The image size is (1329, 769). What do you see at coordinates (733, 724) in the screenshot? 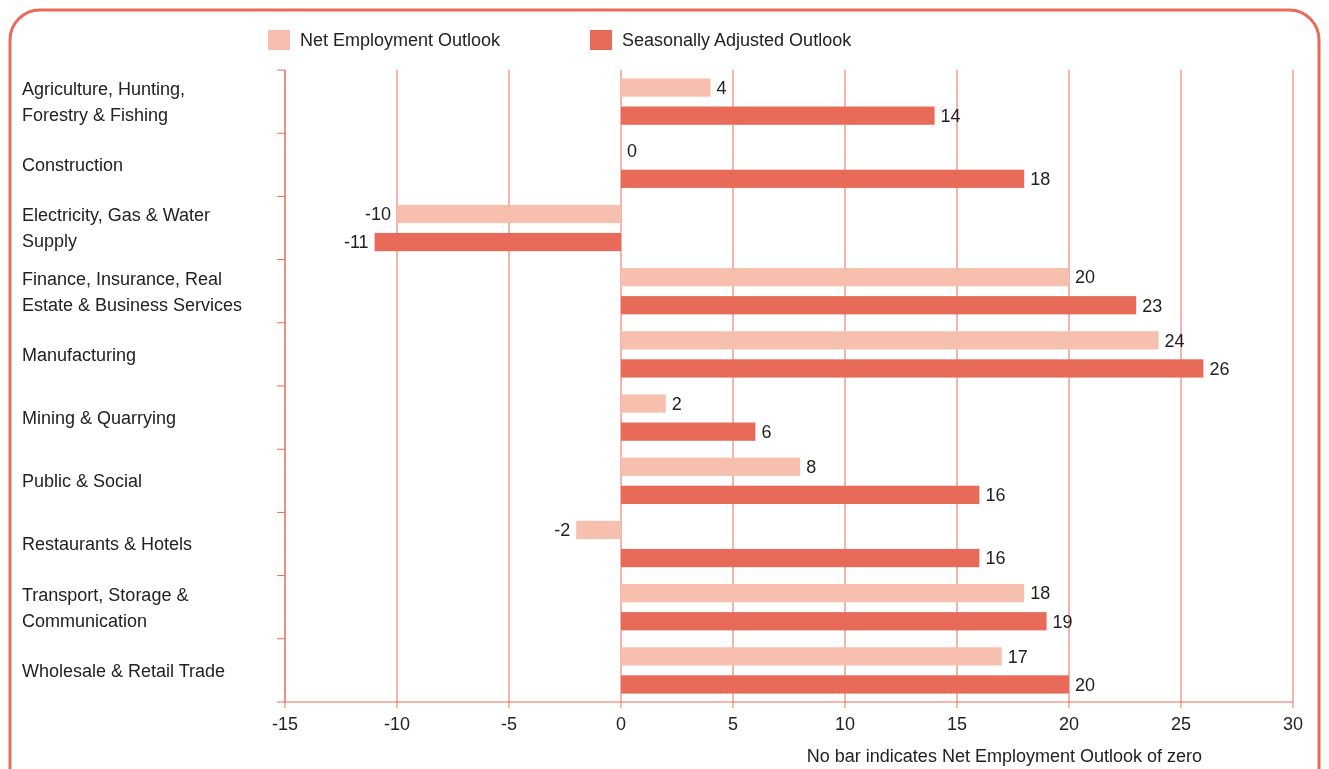
I see `x-tick-label: 5` at bounding box center [733, 724].